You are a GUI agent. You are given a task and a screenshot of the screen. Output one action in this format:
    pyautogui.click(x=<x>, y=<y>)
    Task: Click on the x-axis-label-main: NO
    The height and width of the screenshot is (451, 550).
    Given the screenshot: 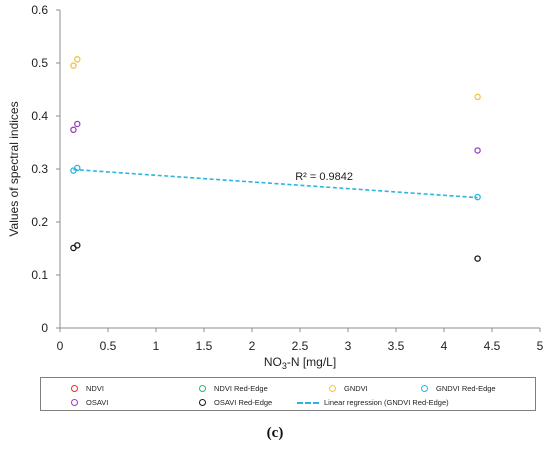 What is the action you would take?
    pyautogui.click(x=273, y=362)
    